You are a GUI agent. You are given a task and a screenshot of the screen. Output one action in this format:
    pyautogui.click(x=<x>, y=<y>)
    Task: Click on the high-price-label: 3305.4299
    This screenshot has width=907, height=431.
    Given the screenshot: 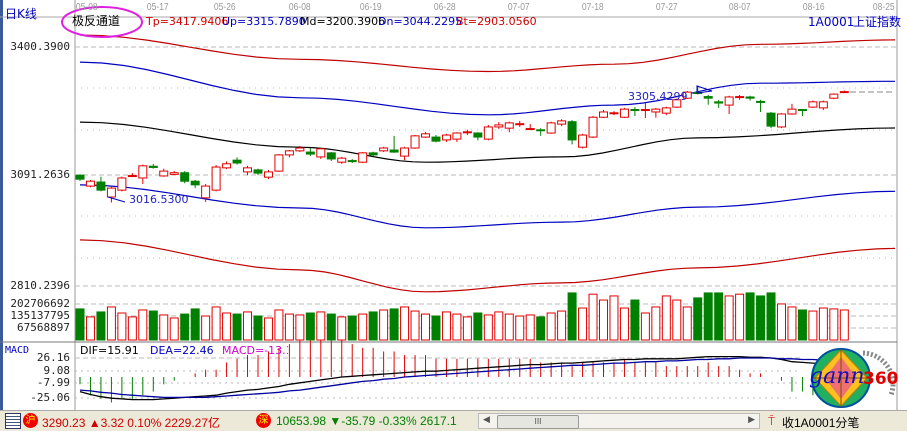 What is the action you would take?
    pyautogui.click(x=658, y=96)
    